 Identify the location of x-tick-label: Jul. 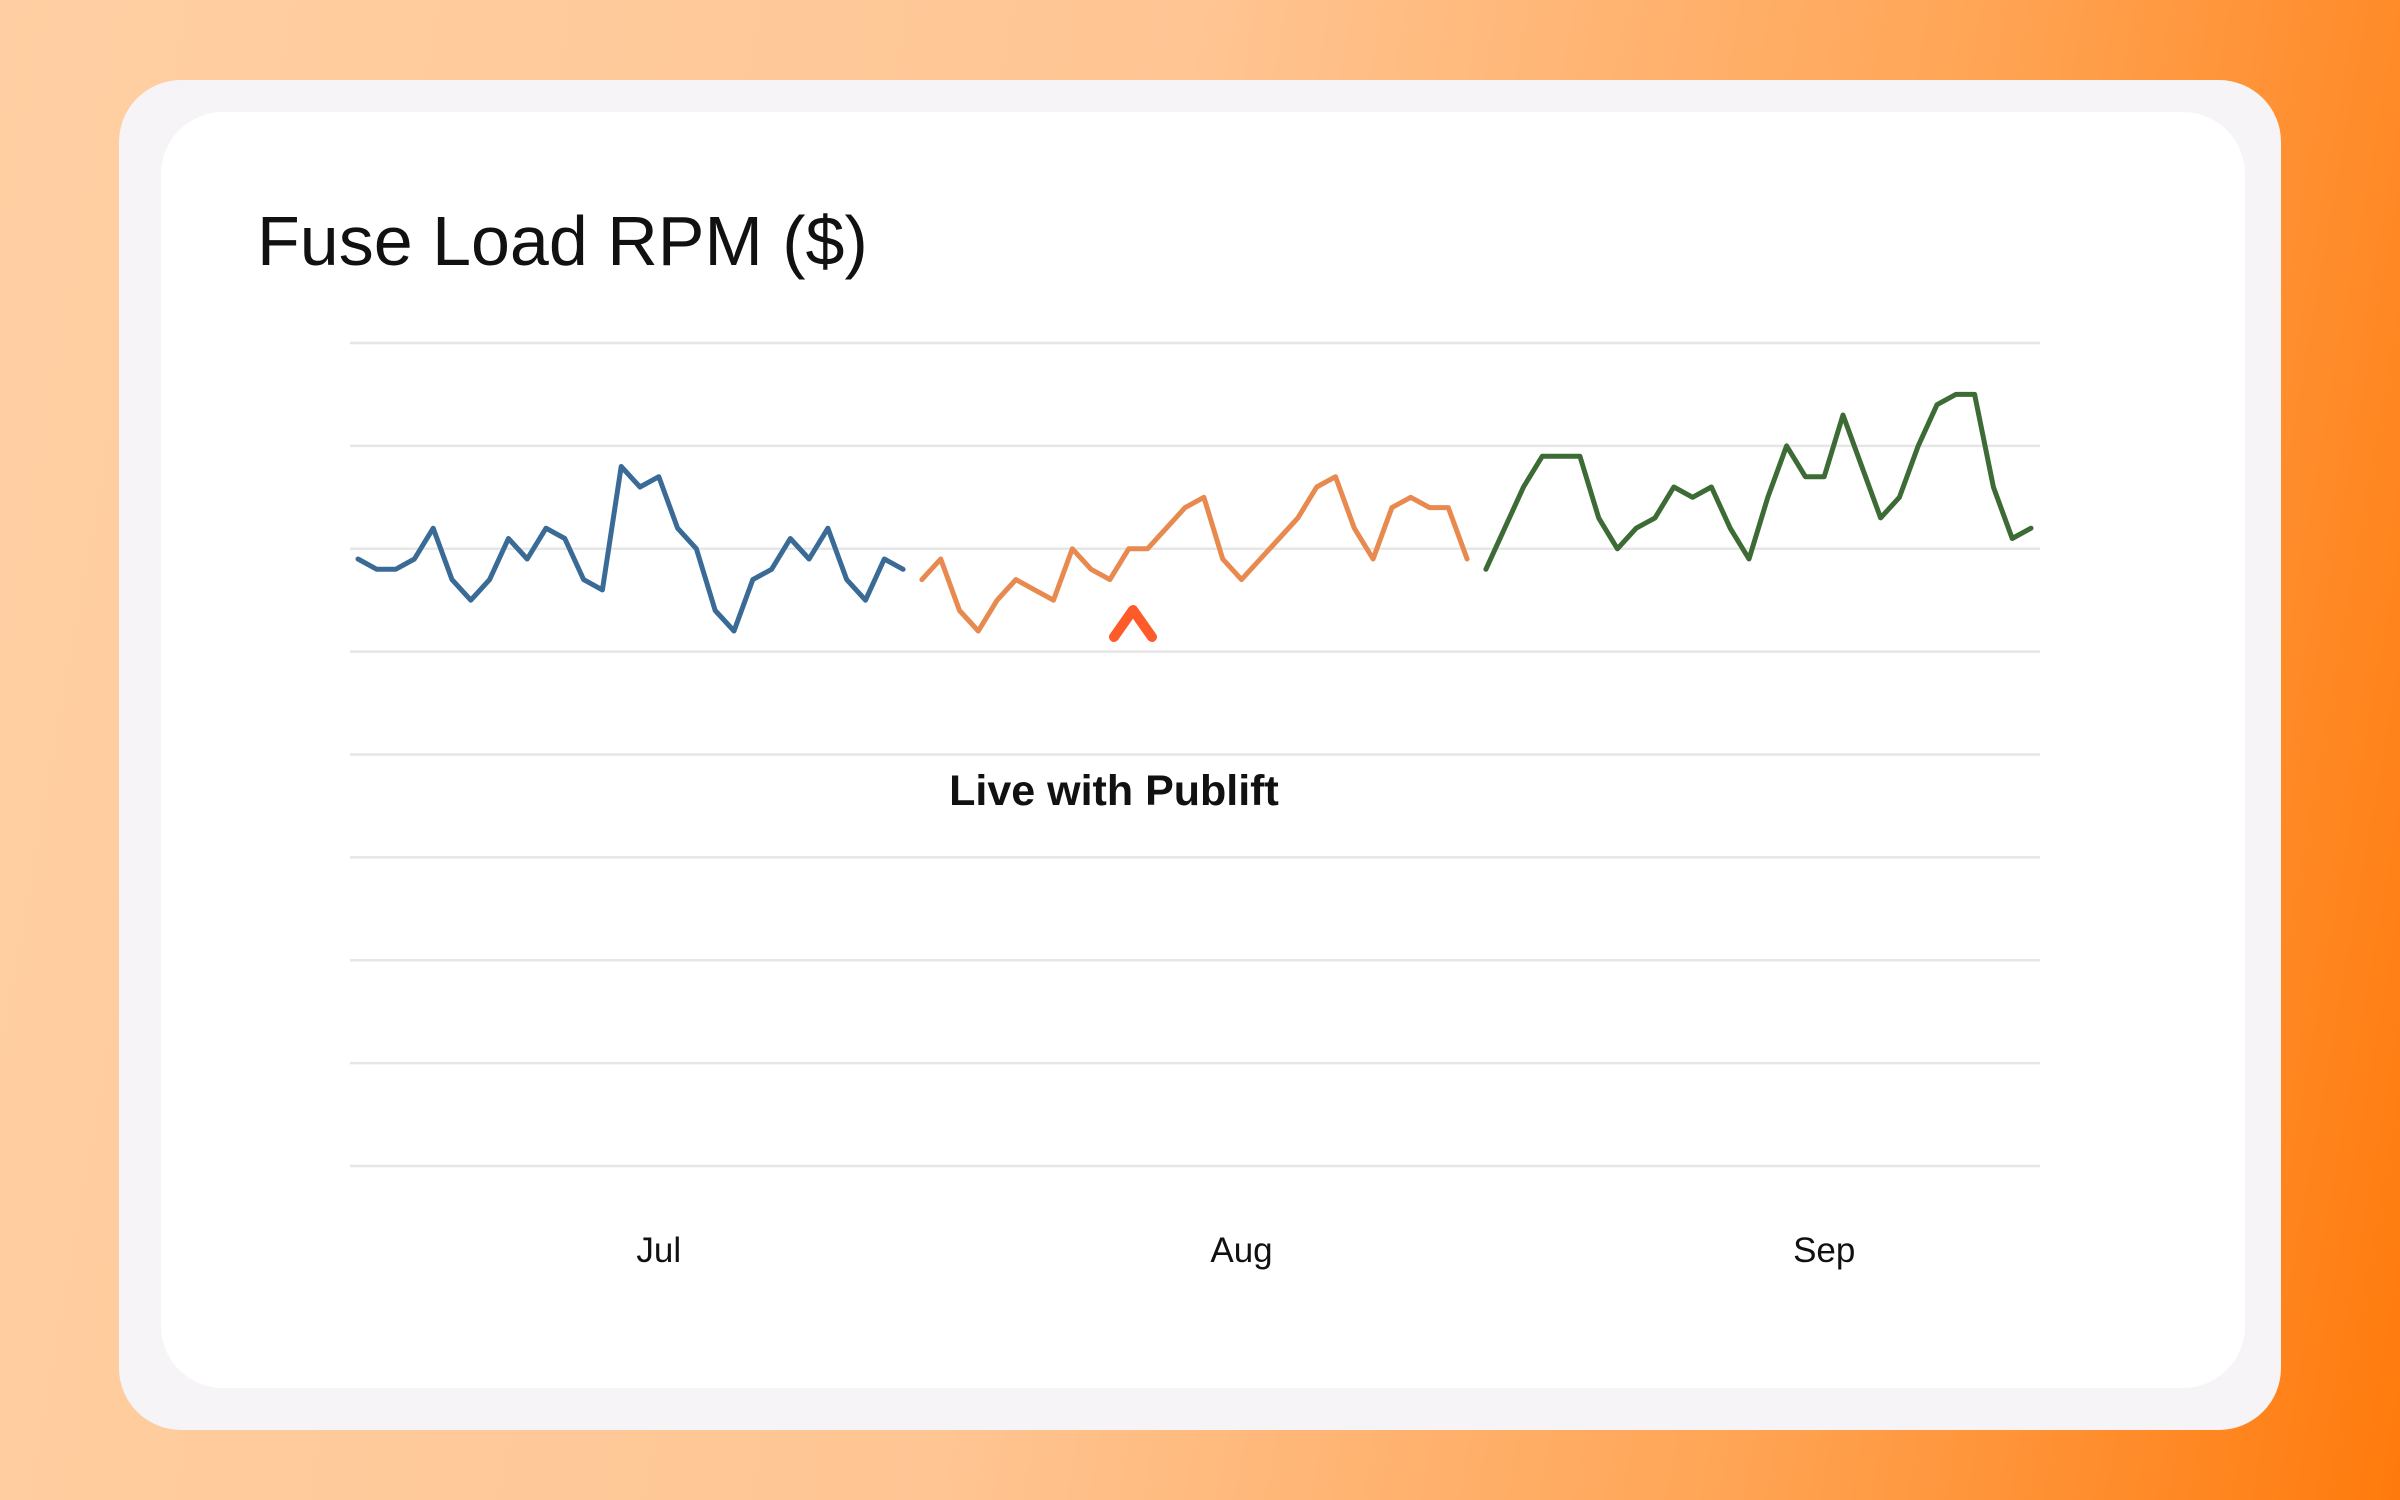
(658, 1250).